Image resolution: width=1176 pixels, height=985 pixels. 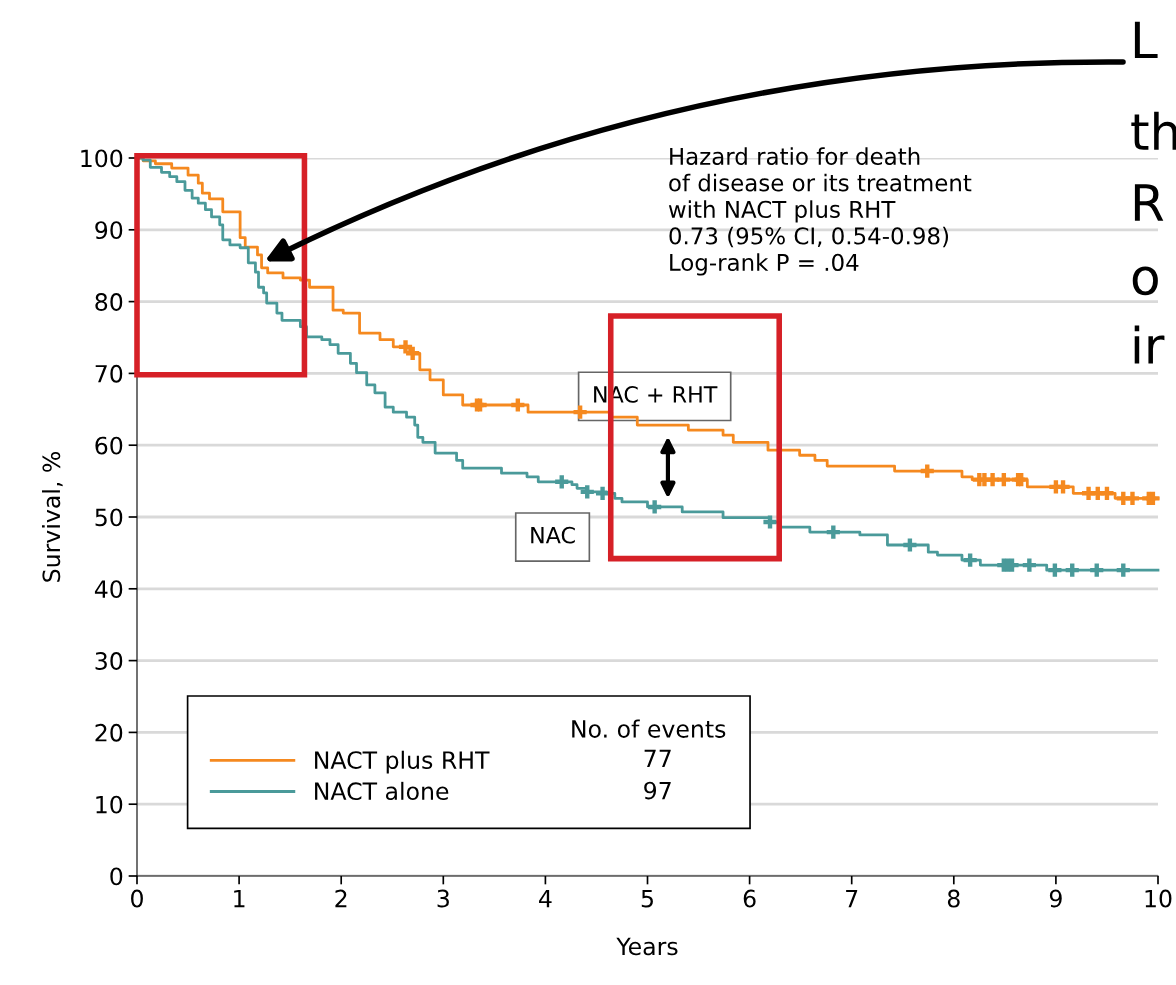 I want to click on x-tick-label: 7, so click(x=852, y=898).